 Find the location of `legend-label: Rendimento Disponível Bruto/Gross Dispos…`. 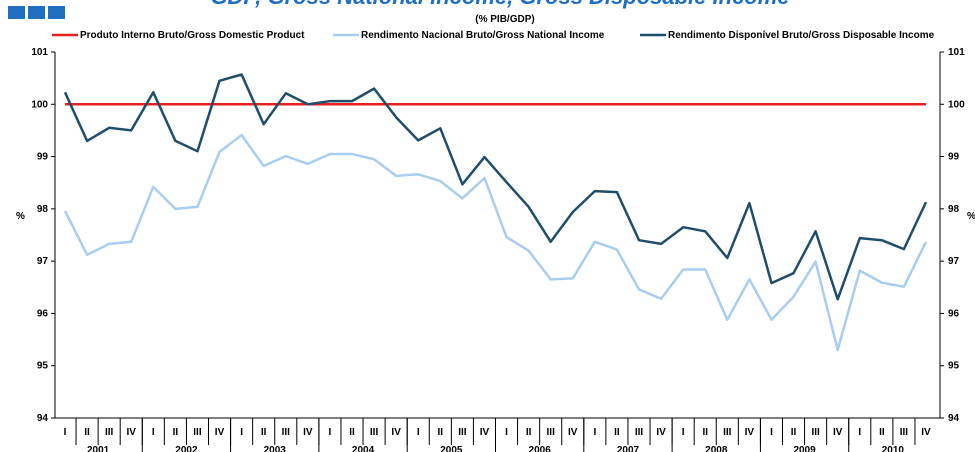

legend-label: Rendimento Disponível Bruto/Gross Dispos… is located at coordinates (801, 35).